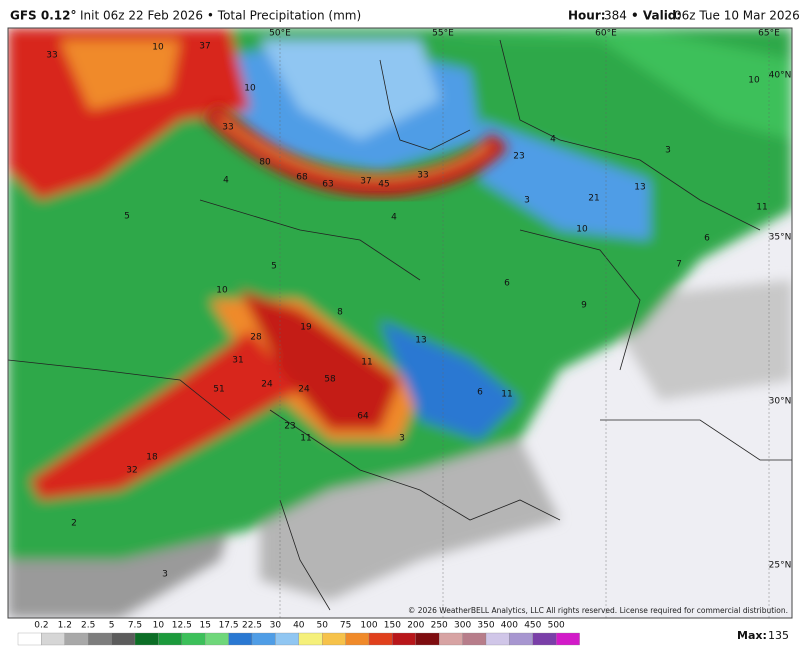 Image resolution: width=800 pixels, height=657 pixels. Describe the element at coordinates (204, 626) in the screenshot. I see `colorbar-label: 15` at that location.